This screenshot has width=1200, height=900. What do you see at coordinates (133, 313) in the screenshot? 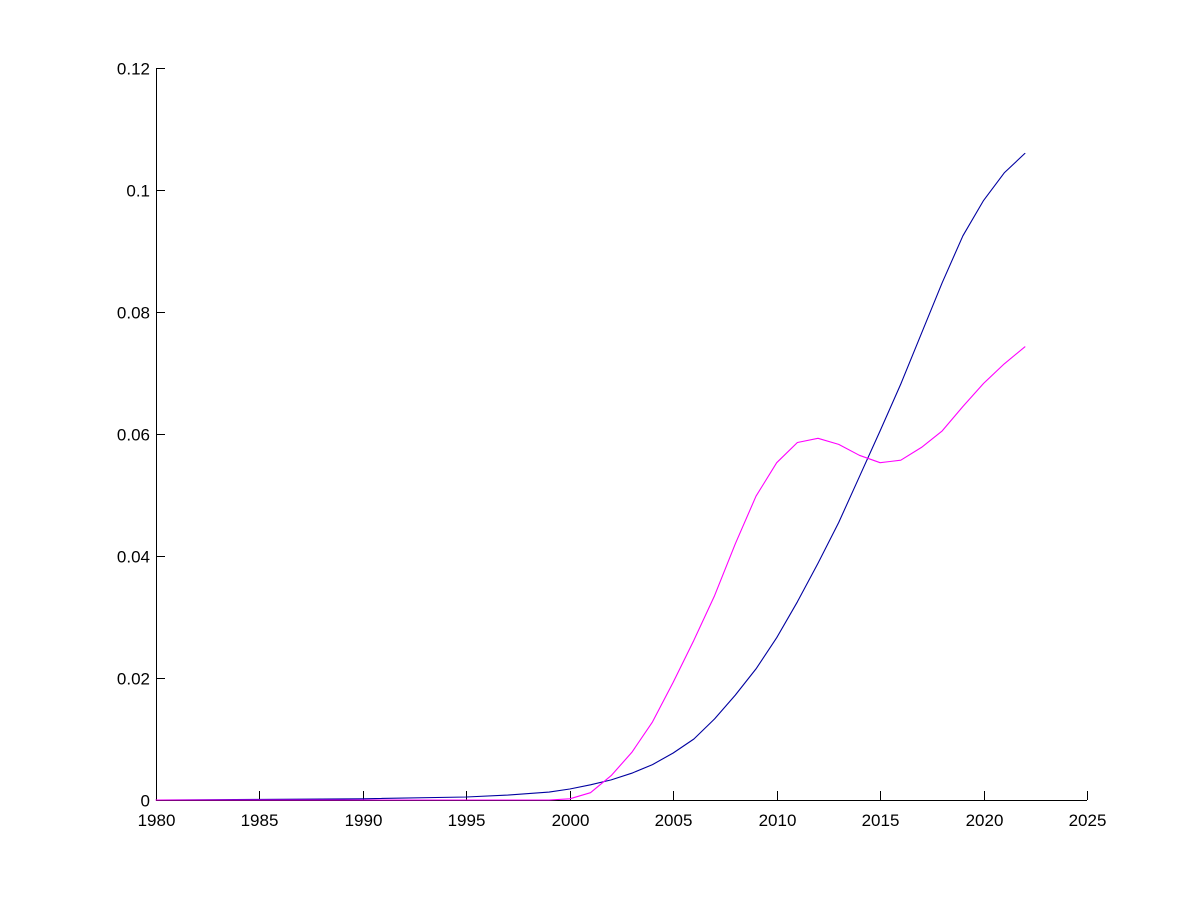
I see `y-tick-label: 0.08` at bounding box center [133, 313].